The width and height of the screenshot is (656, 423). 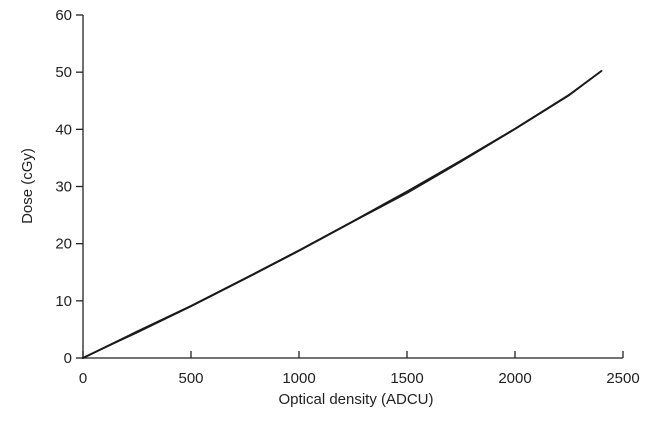 I want to click on x-tick-label: 1000, so click(x=298, y=378).